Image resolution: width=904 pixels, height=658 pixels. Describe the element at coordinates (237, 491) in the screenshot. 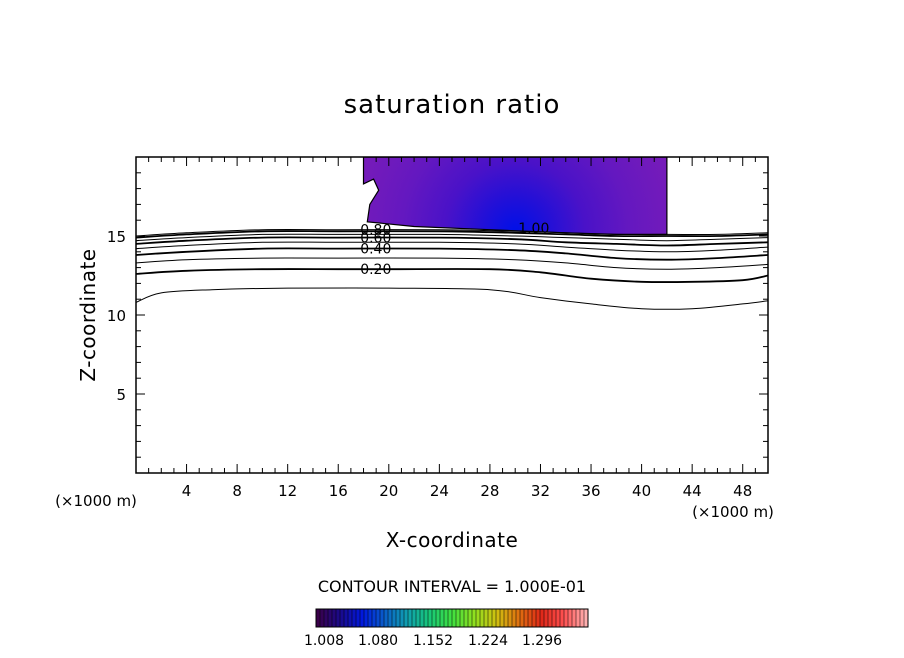

I see `x-tick-label: 8` at that location.